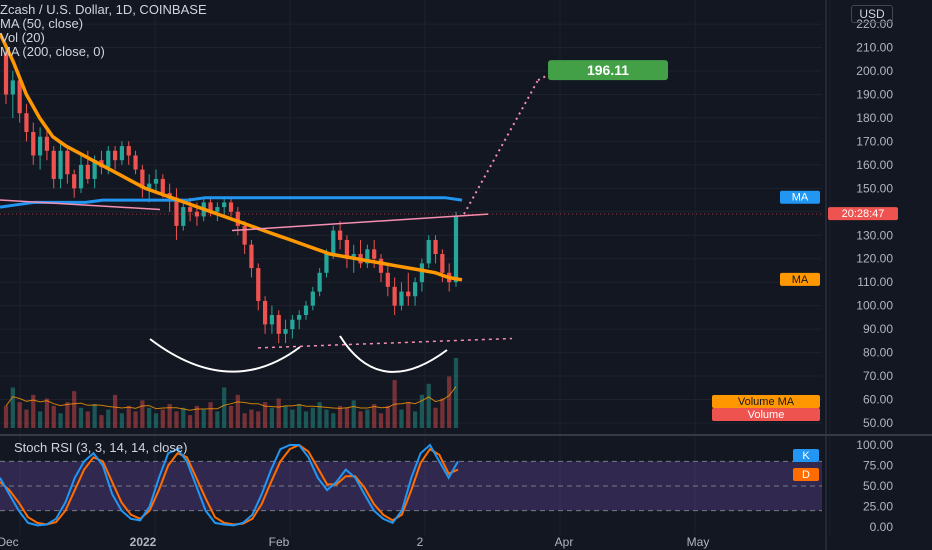  Describe the element at coordinates (878, 329) in the screenshot. I see `price-tick-label: 90.00` at that location.